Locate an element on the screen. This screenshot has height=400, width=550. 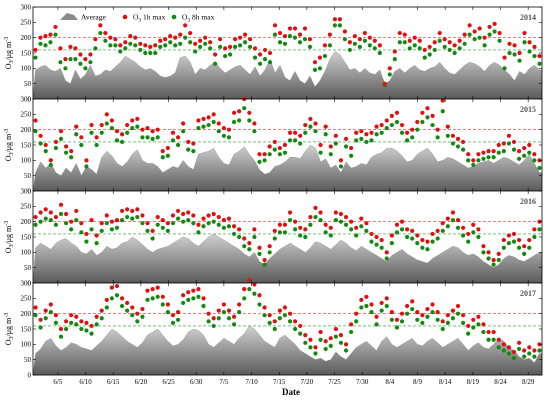
y-tick-label: 200 is located at coordinates (26, 222).